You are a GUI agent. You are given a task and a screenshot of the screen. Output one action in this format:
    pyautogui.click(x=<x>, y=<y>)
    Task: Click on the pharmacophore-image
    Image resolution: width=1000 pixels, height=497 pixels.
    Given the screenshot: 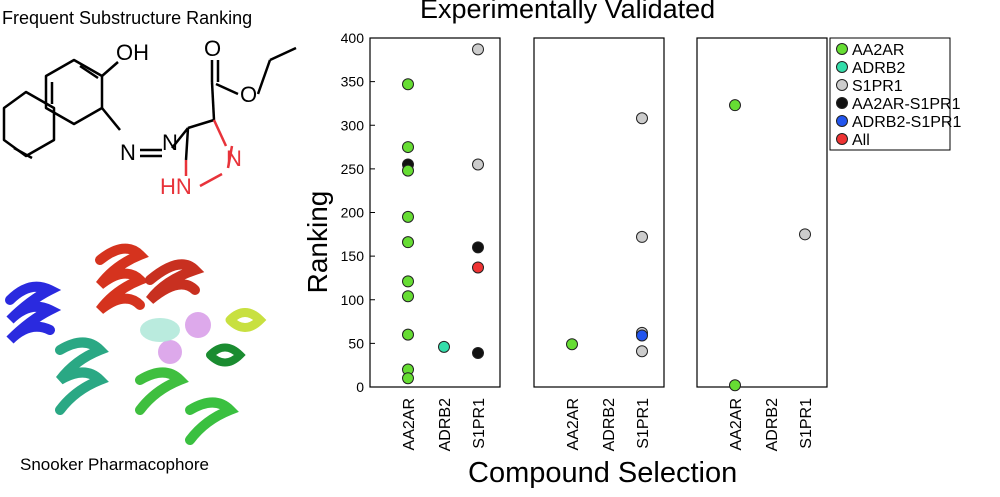 What is the action you would take?
    pyautogui.click(x=136, y=344)
    